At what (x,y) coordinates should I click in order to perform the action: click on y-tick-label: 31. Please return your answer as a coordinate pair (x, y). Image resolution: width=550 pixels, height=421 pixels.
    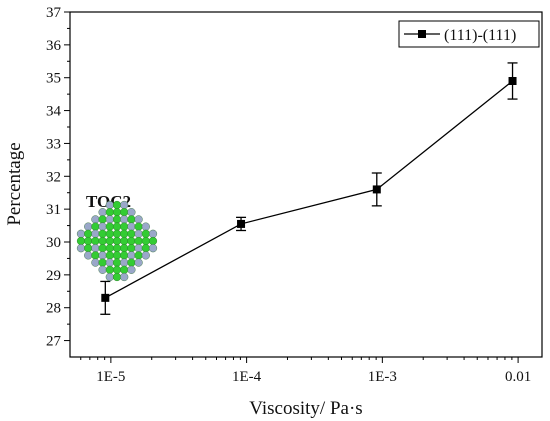
    Looking at the image, I should click on (53, 210).